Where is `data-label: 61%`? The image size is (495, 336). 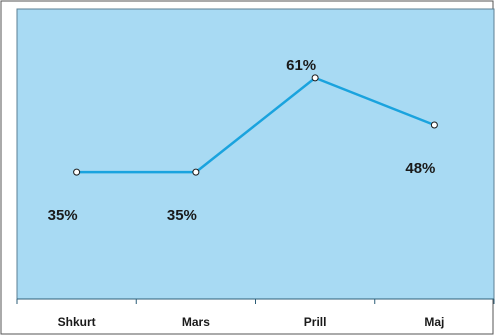 data-label: 61% is located at coordinates (301, 65).